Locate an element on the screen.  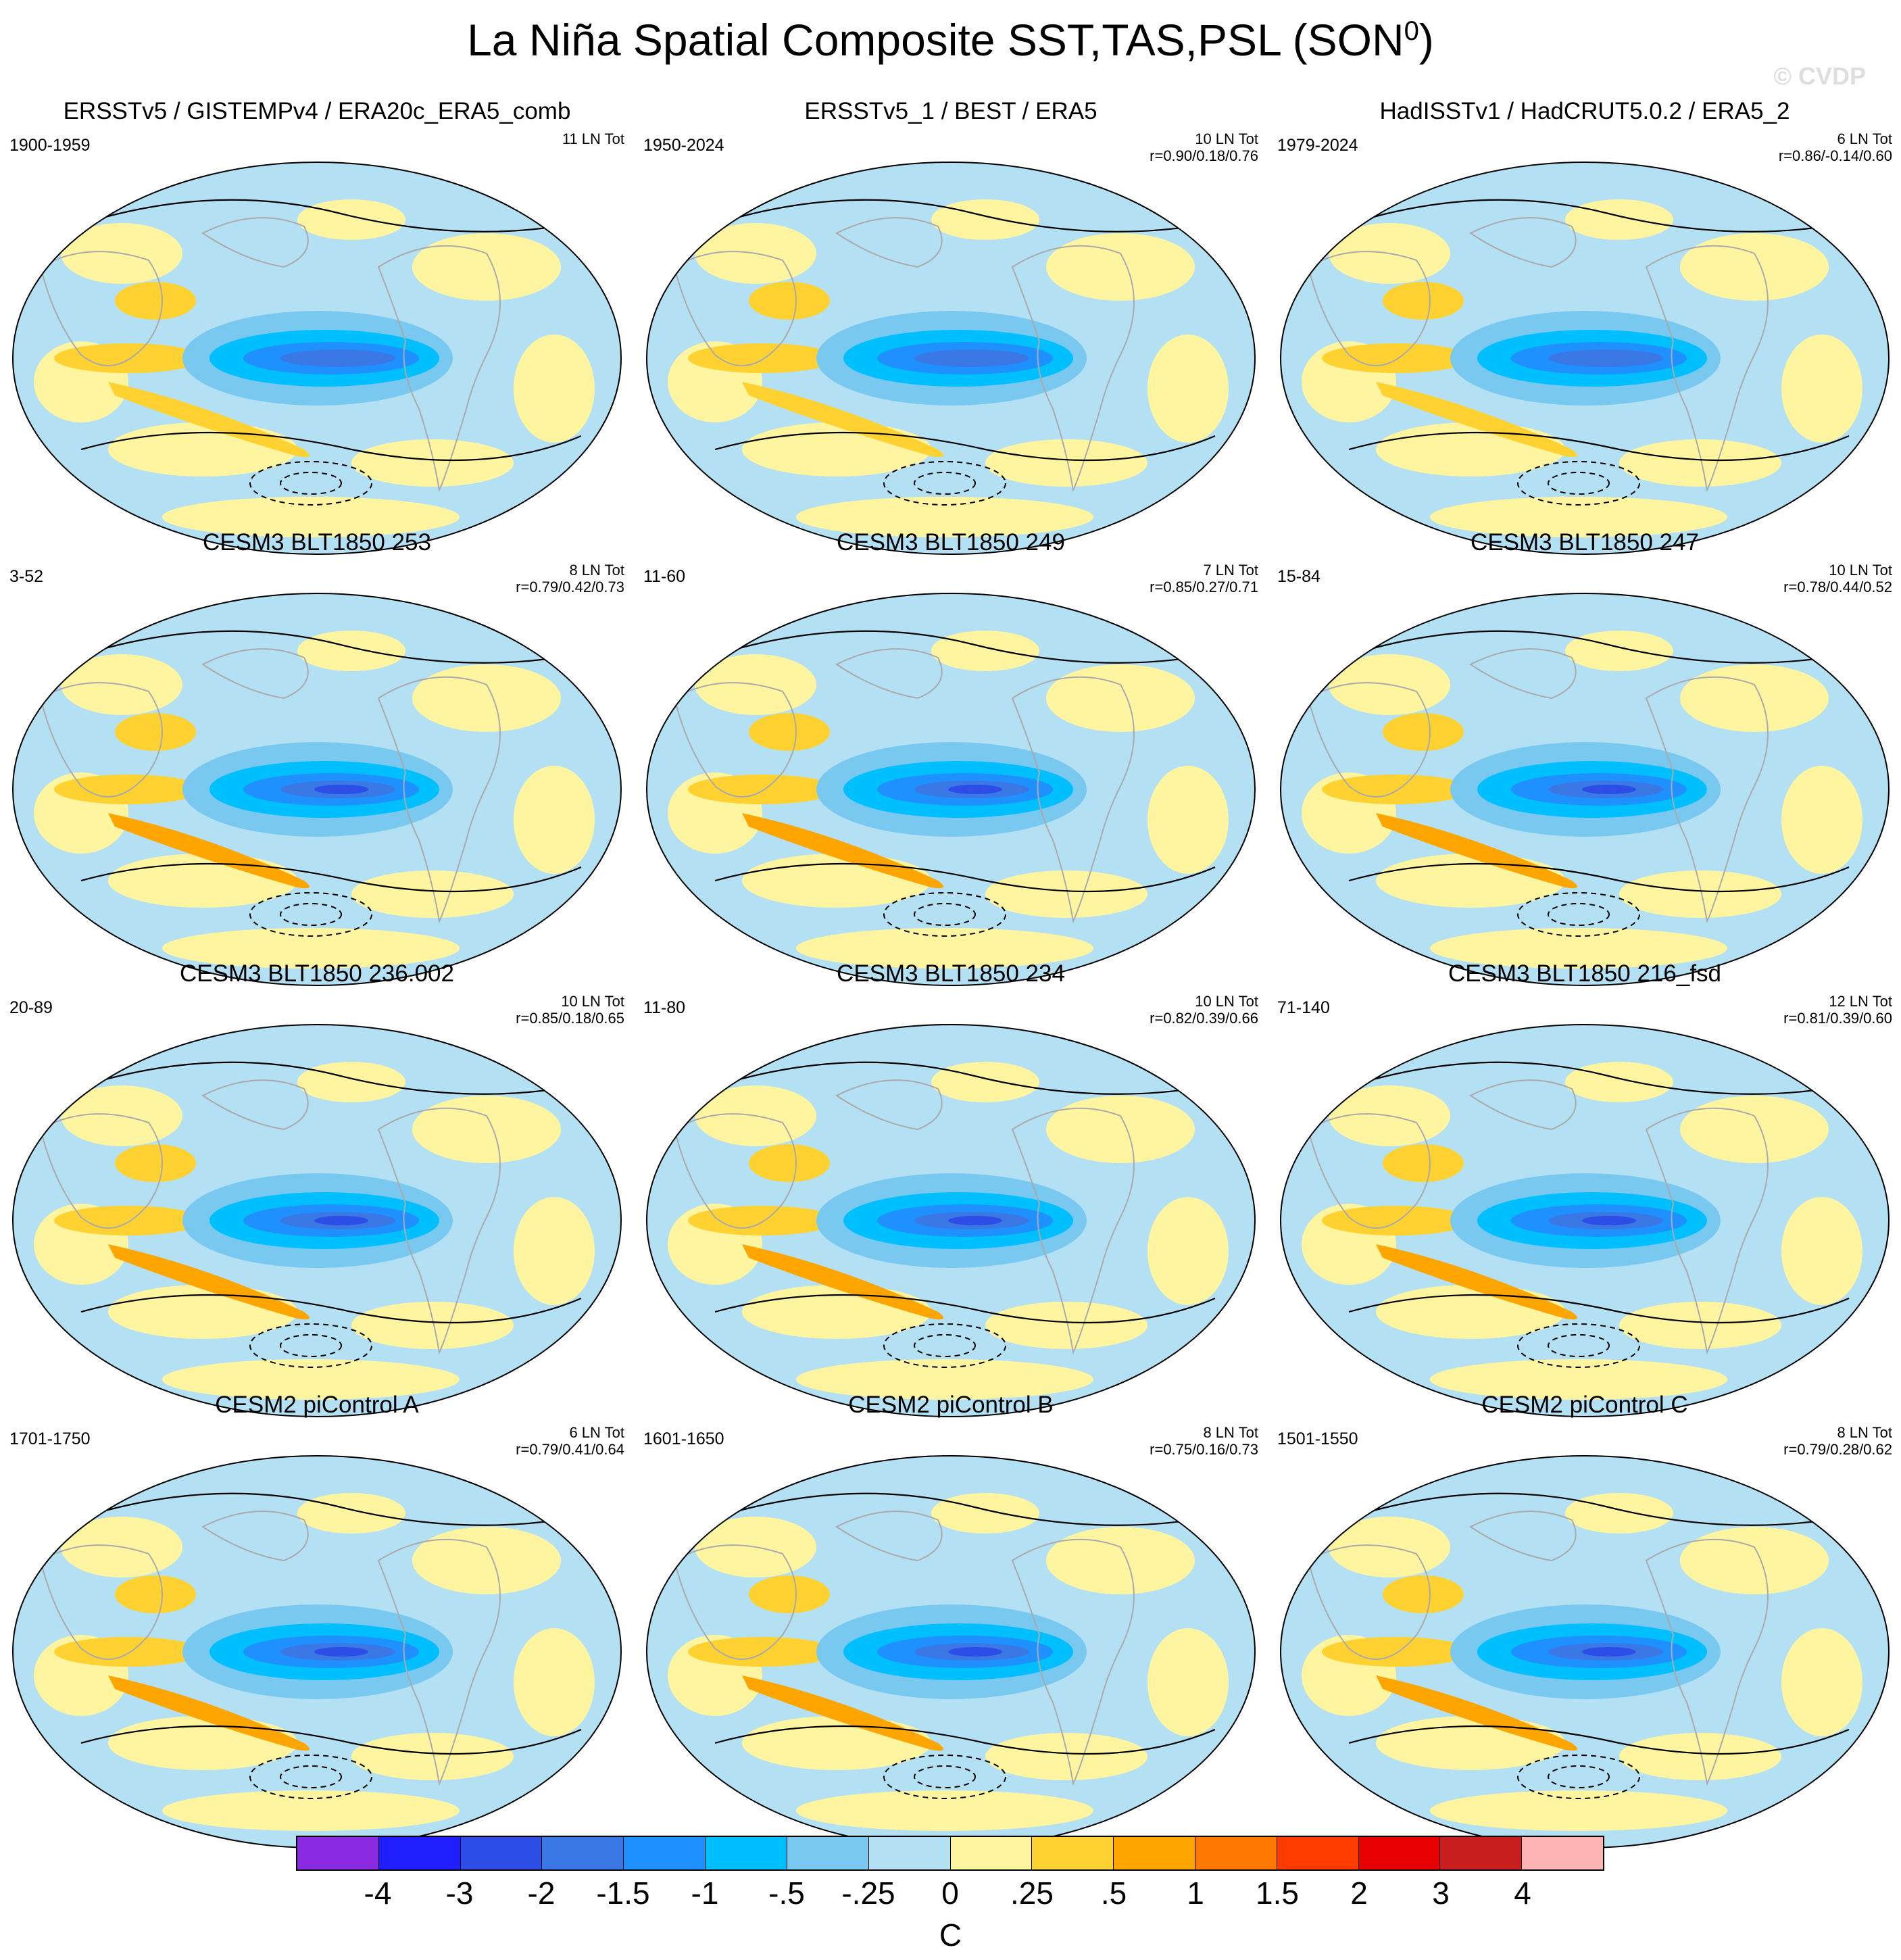
panel-years: 11-80 is located at coordinates (664, 1007).